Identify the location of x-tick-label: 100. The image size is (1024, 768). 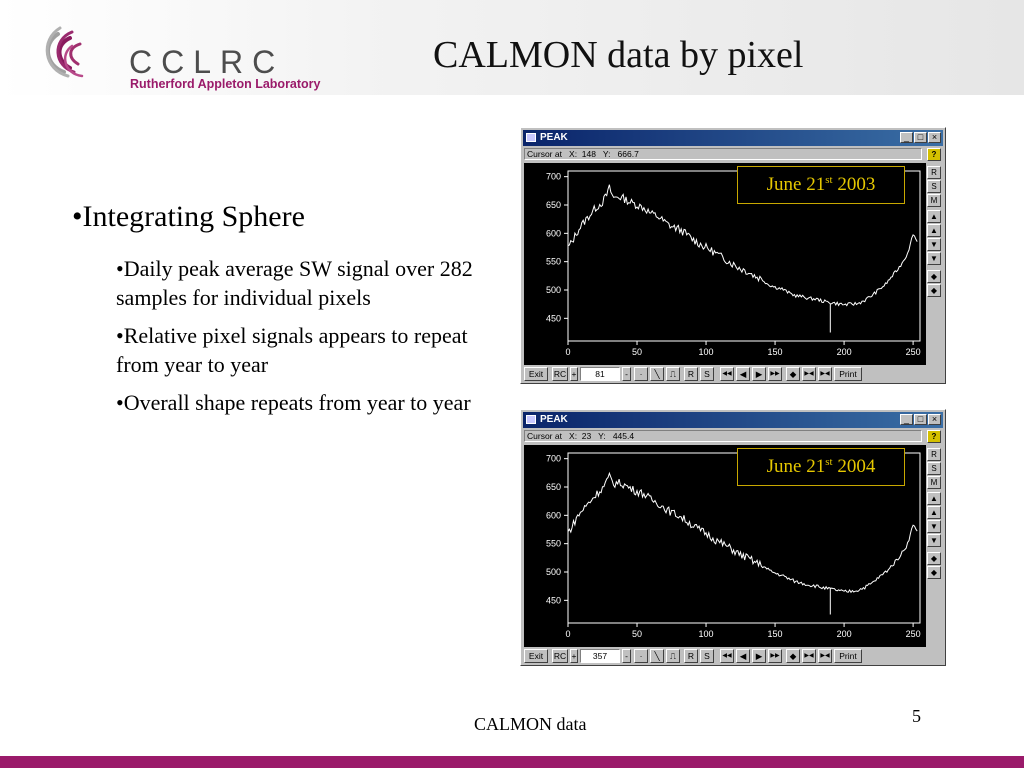
(706, 352).